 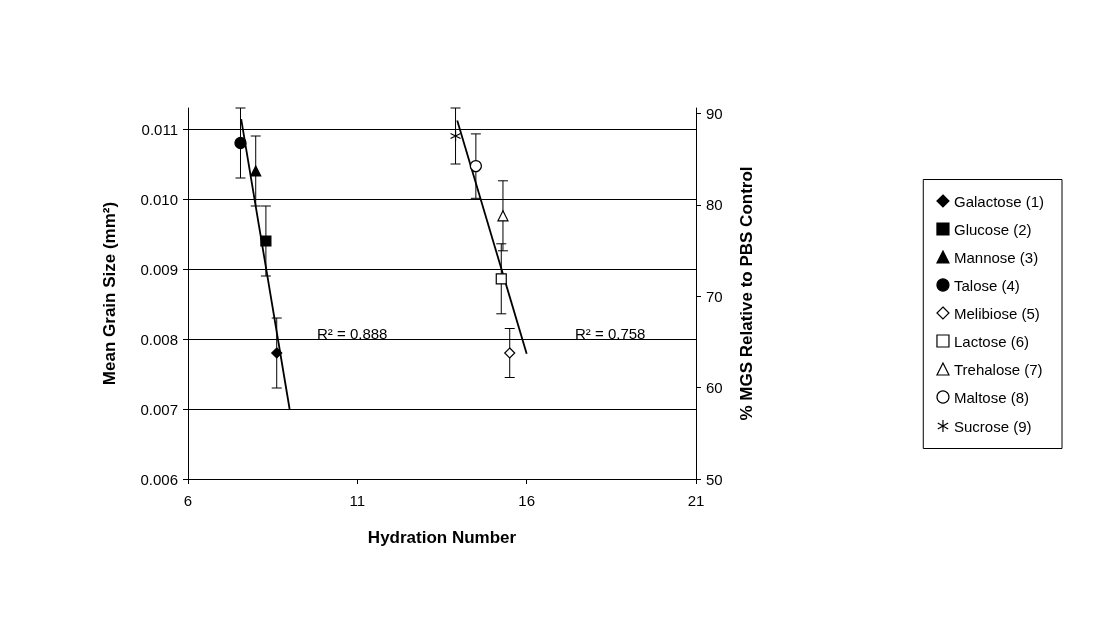 I want to click on legend-label: Maltose (8), so click(x=991, y=397).